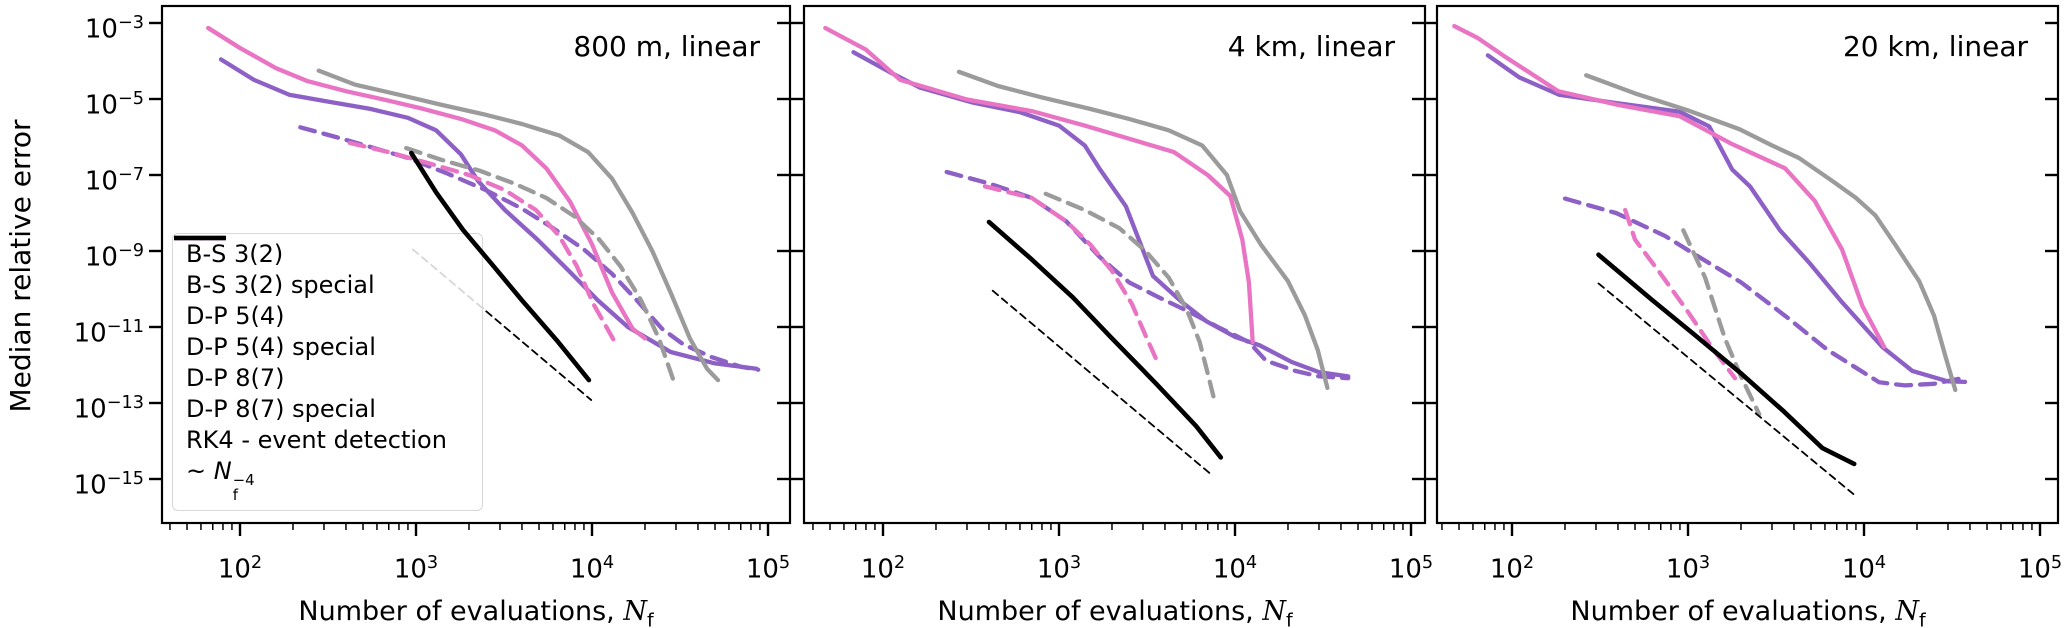 The height and width of the screenshot is (628, 2067). What do you see at coordinates (114, 29) in the screenshot?
I see `y-tick-label: 10⁻³` at bounding box center [114, 29].